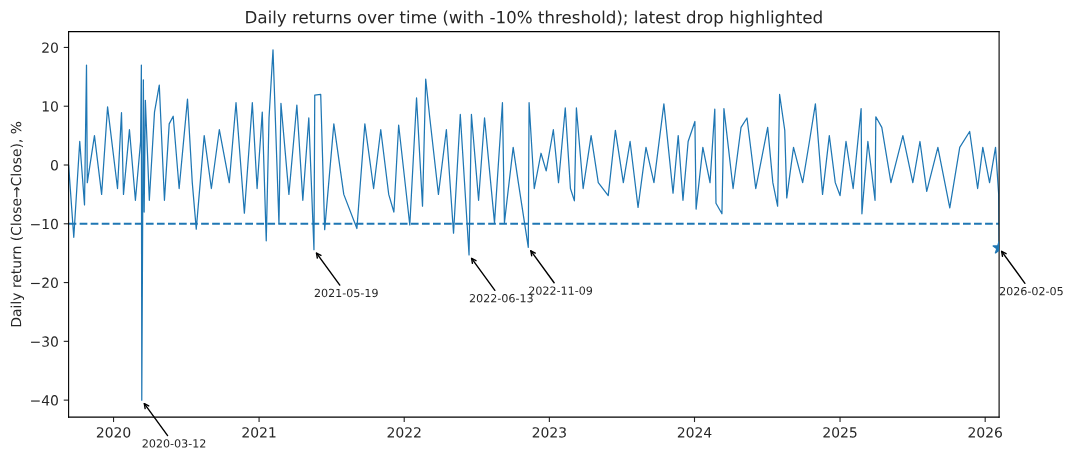 This screenshot has height=451, width=1072. I want to click on annotation: 2020-03-12, so click(174, 443).